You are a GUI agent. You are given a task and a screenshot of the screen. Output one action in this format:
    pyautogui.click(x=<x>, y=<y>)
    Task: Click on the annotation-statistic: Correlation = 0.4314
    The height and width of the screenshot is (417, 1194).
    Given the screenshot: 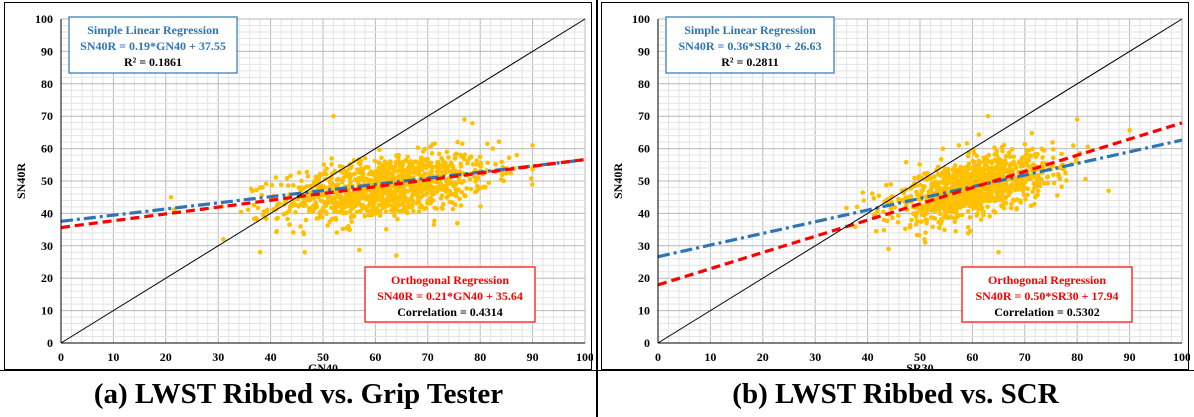 What is the action you would take?
    pyautogui.click(x=450, y=312)
    